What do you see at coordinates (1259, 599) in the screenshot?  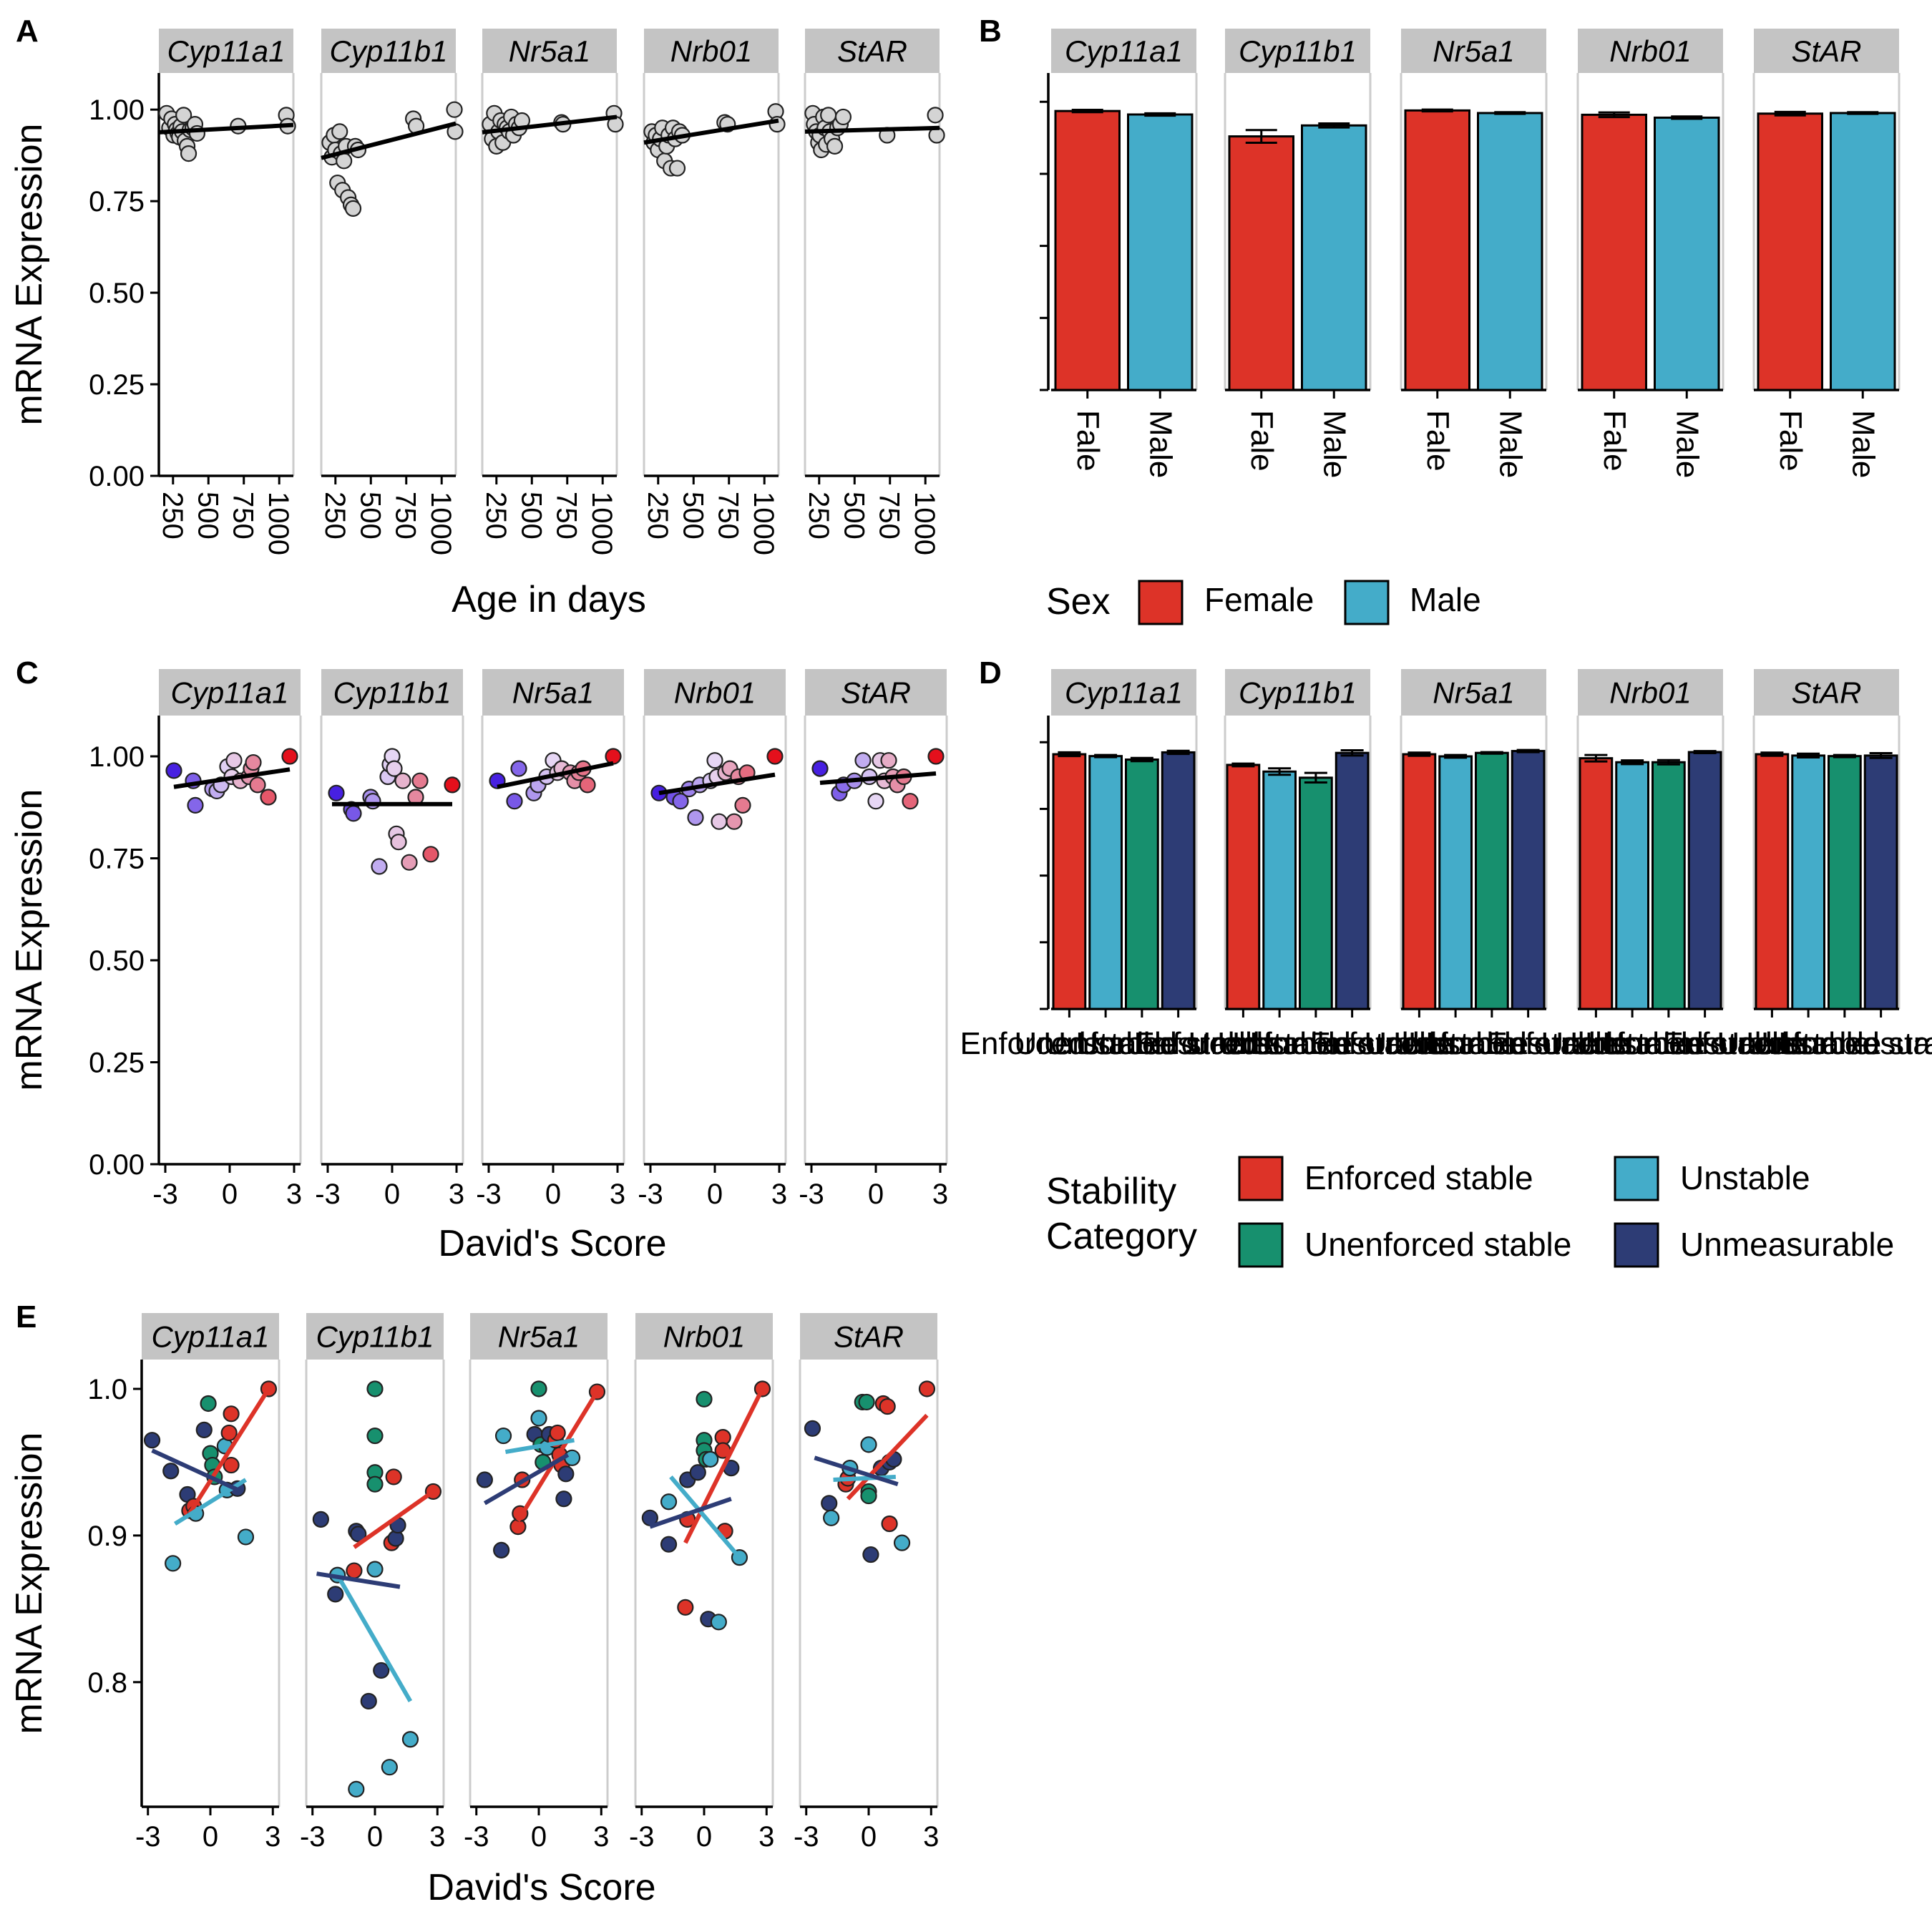 I see `legend-label-female: Female` at bounding box center [1259, 599].